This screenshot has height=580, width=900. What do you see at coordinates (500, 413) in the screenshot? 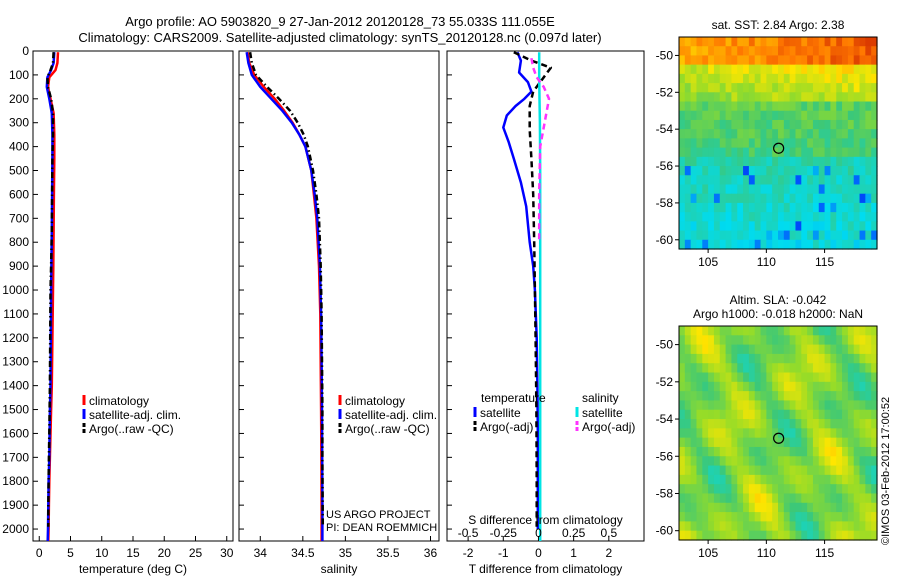
I see `legend-temperature-satellite-label: satellite` at bounding box center [500, 413].